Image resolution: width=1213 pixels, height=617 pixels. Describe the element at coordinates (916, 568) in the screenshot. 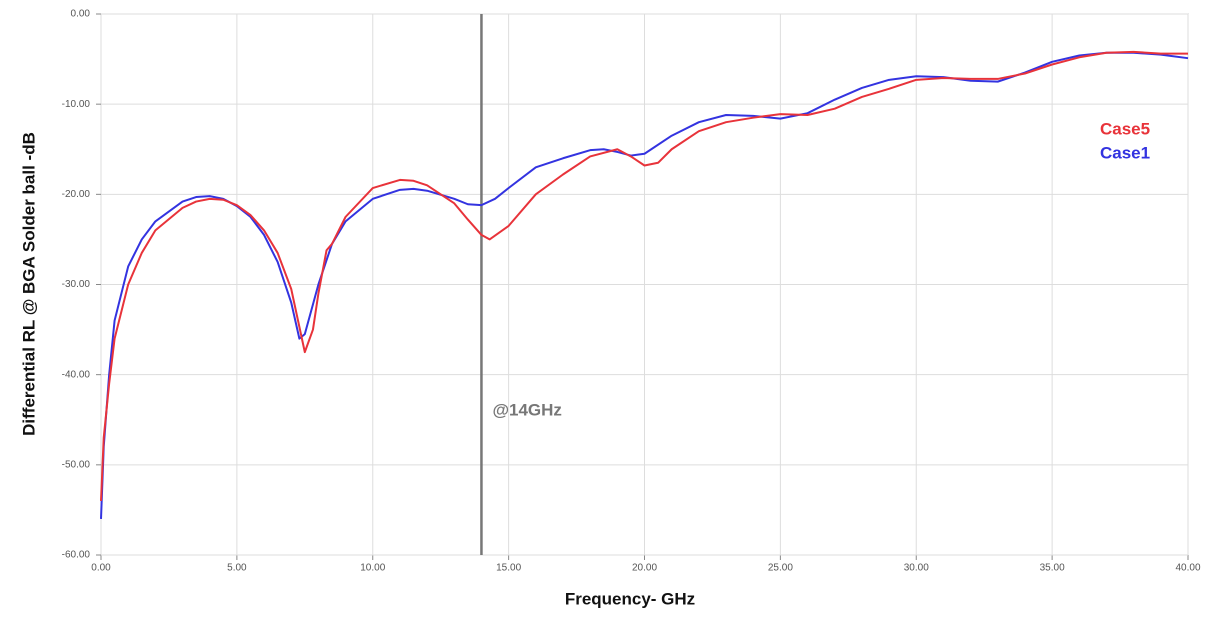

I see `x-tick-label: 30.00` at that location.